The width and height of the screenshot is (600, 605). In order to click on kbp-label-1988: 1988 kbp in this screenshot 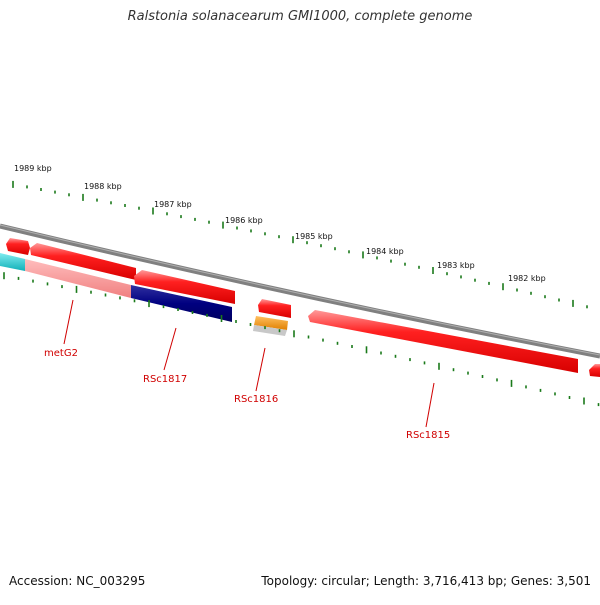, I will do `click(103, 186)`.